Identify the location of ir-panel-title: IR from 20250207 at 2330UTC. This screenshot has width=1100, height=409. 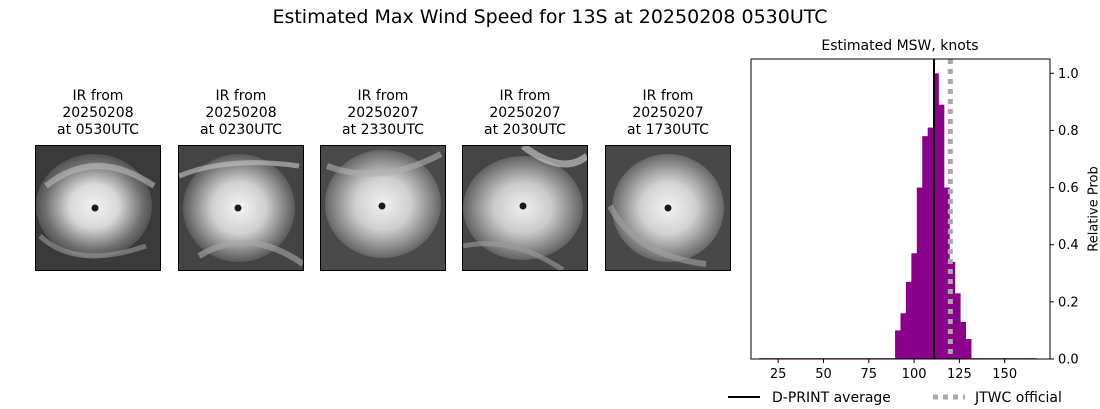
(383, 113).